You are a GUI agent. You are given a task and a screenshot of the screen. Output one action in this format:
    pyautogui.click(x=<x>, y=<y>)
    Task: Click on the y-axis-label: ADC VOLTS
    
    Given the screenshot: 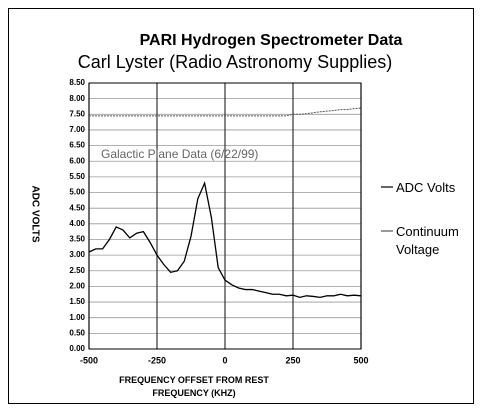 What is the action you would take?
    pyautogui.click(x=34, y=213)
    